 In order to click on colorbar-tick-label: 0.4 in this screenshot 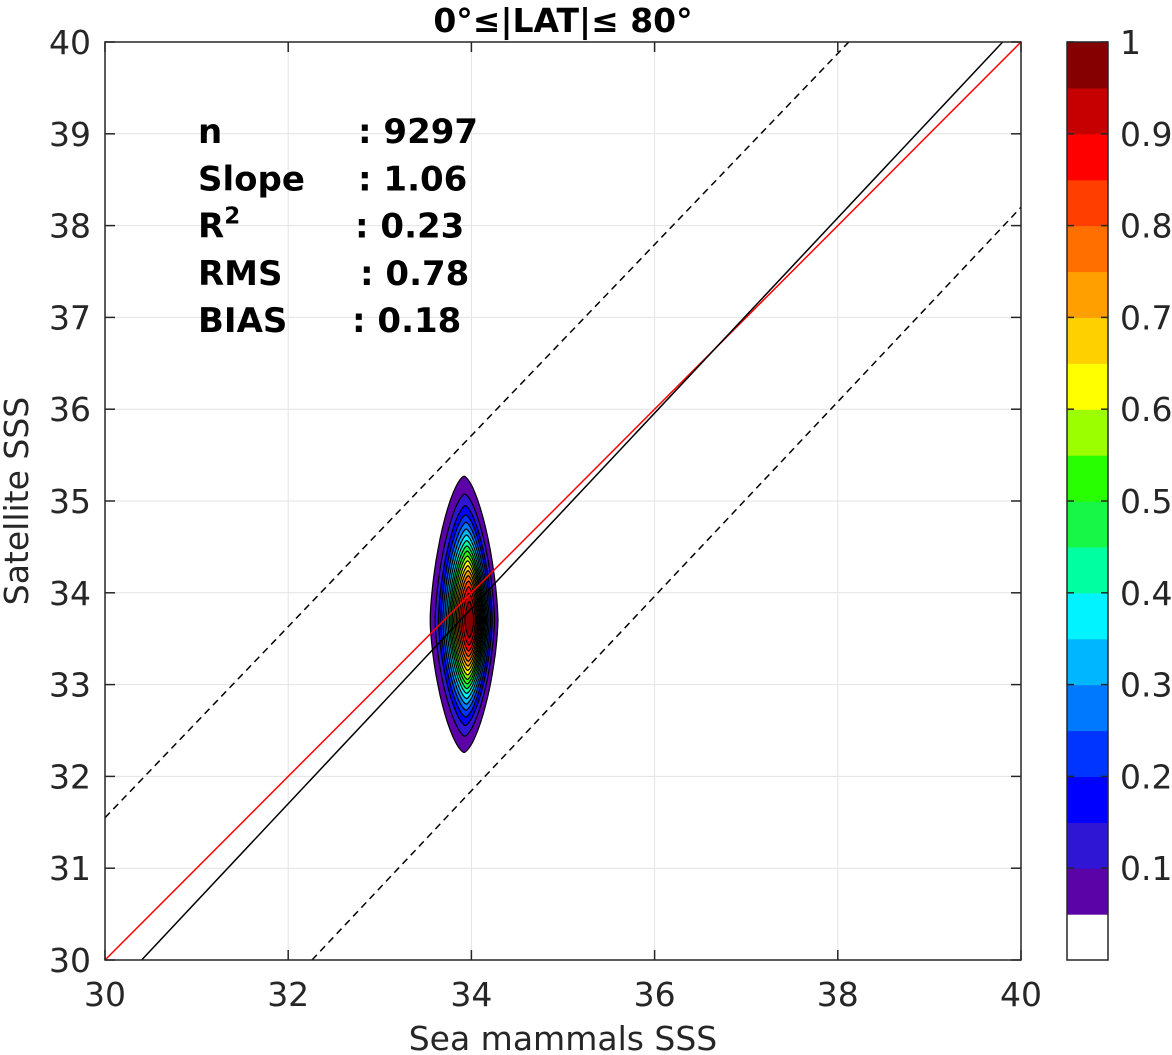, I will do `click(1146, 593)`.